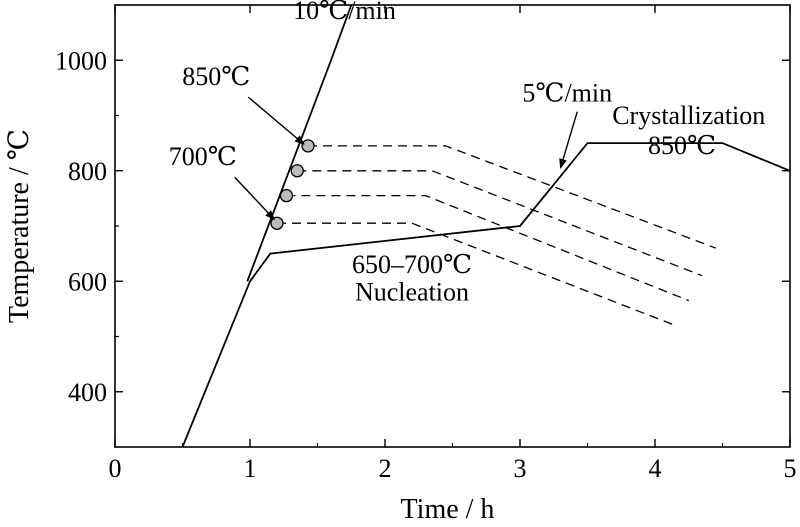 This screenshot has height=527, width=800. I want to click on y-tick-label: 600, so click(87, 281).